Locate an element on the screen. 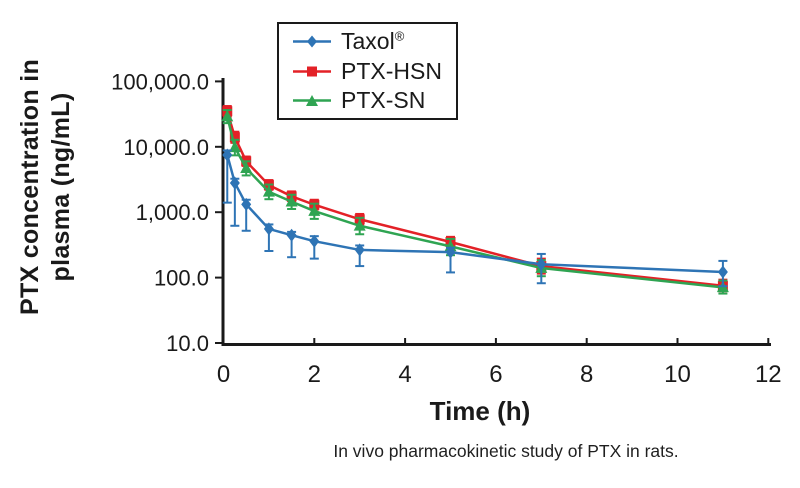 Image resolution: width=800 pixels, height=488 pixels. x-tick-label: 12 is located at coordinates (768, 374).